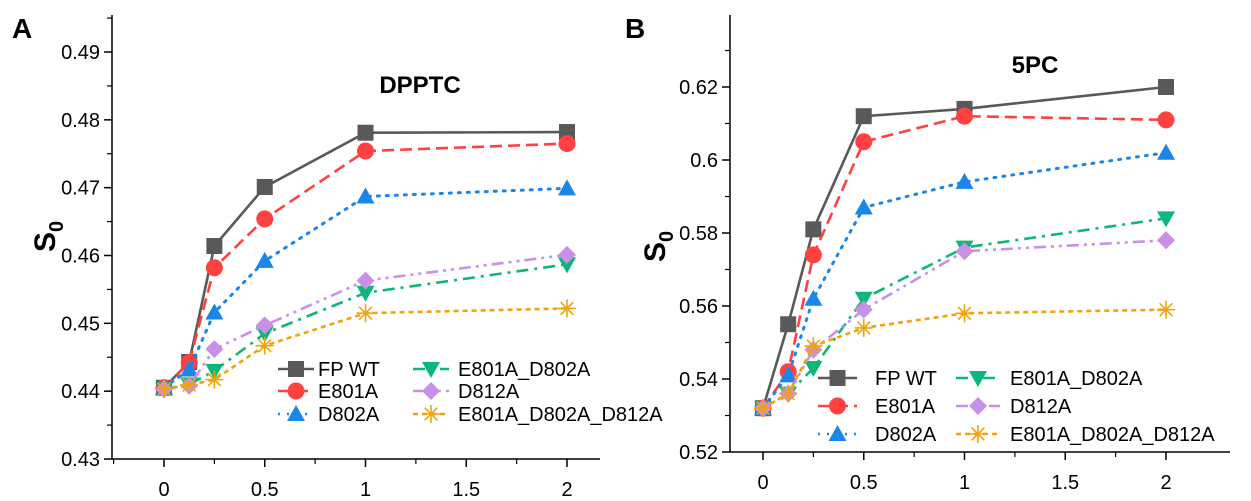 Image resolution: width=1251 pixels, height=501 pixels. What do you see at coordinates (80, 121) in the screenshot?
I see `y-tick-label: 0.48` at bounding box center [80, 121].